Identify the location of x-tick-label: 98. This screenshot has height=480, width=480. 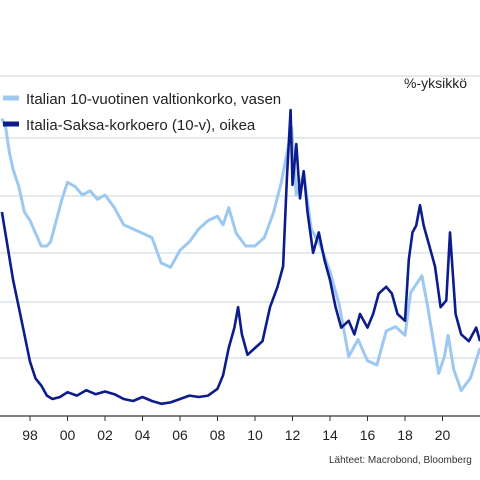
(30, 435).